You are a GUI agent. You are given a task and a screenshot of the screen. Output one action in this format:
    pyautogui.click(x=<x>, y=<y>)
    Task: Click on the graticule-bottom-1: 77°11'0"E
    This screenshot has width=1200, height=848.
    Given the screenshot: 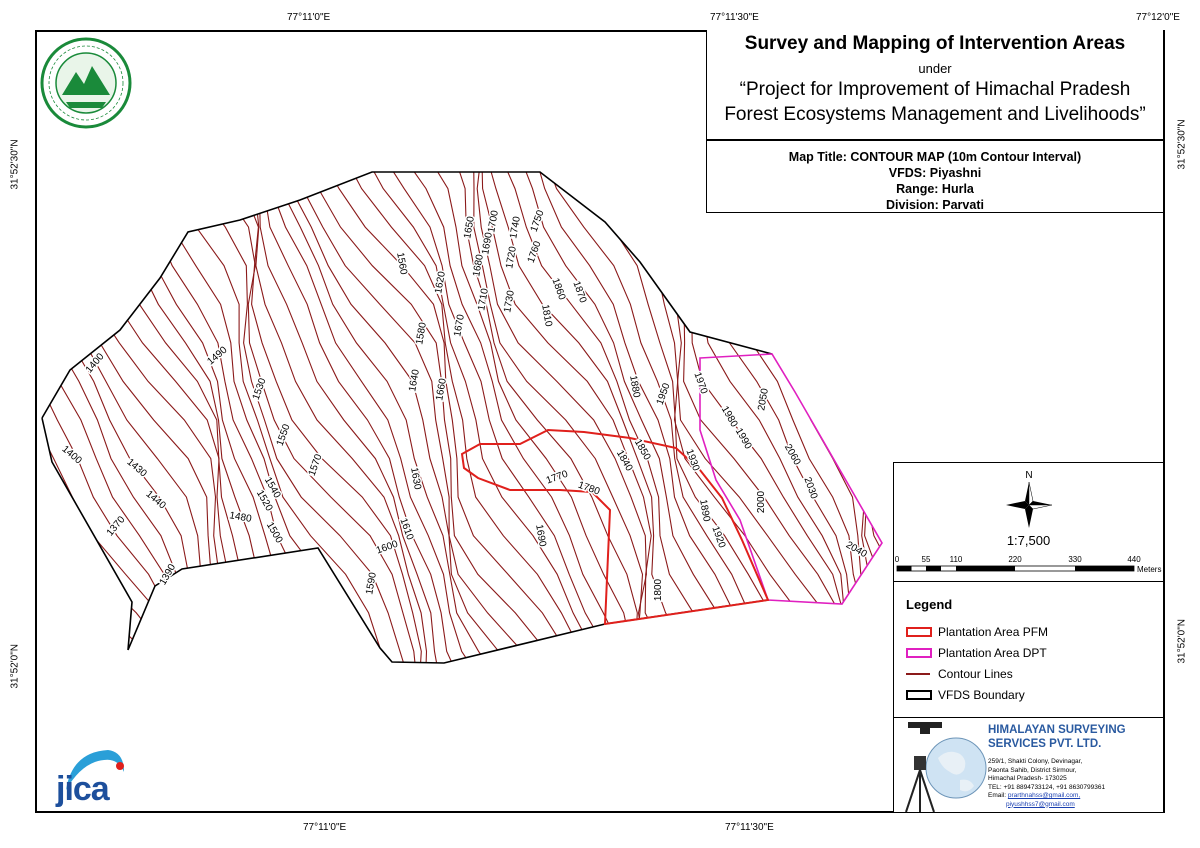 What is the action you would take?
    pyautogui.click(x=325, y=827)
    